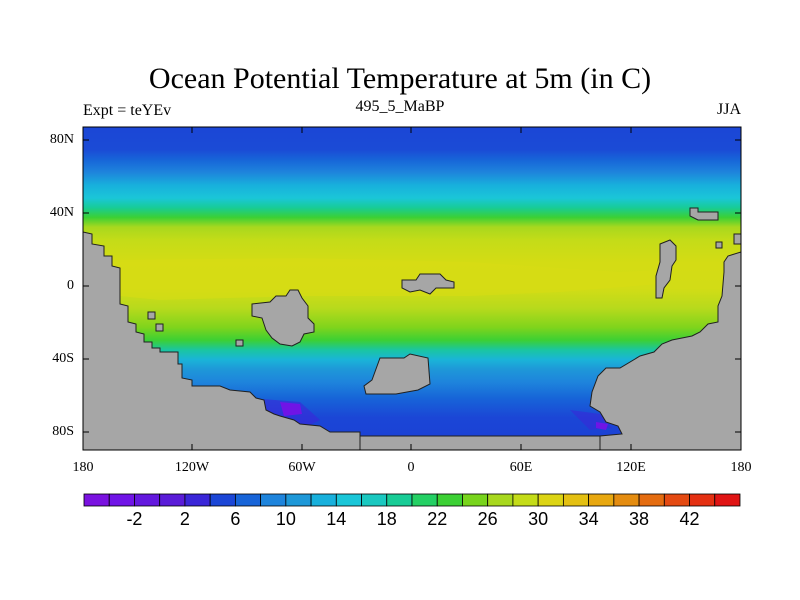 The image size is (800, 600). Describe the element at coordinates (63, 431) in the screenshot. I see `y-label-80s: 80S` at that location.